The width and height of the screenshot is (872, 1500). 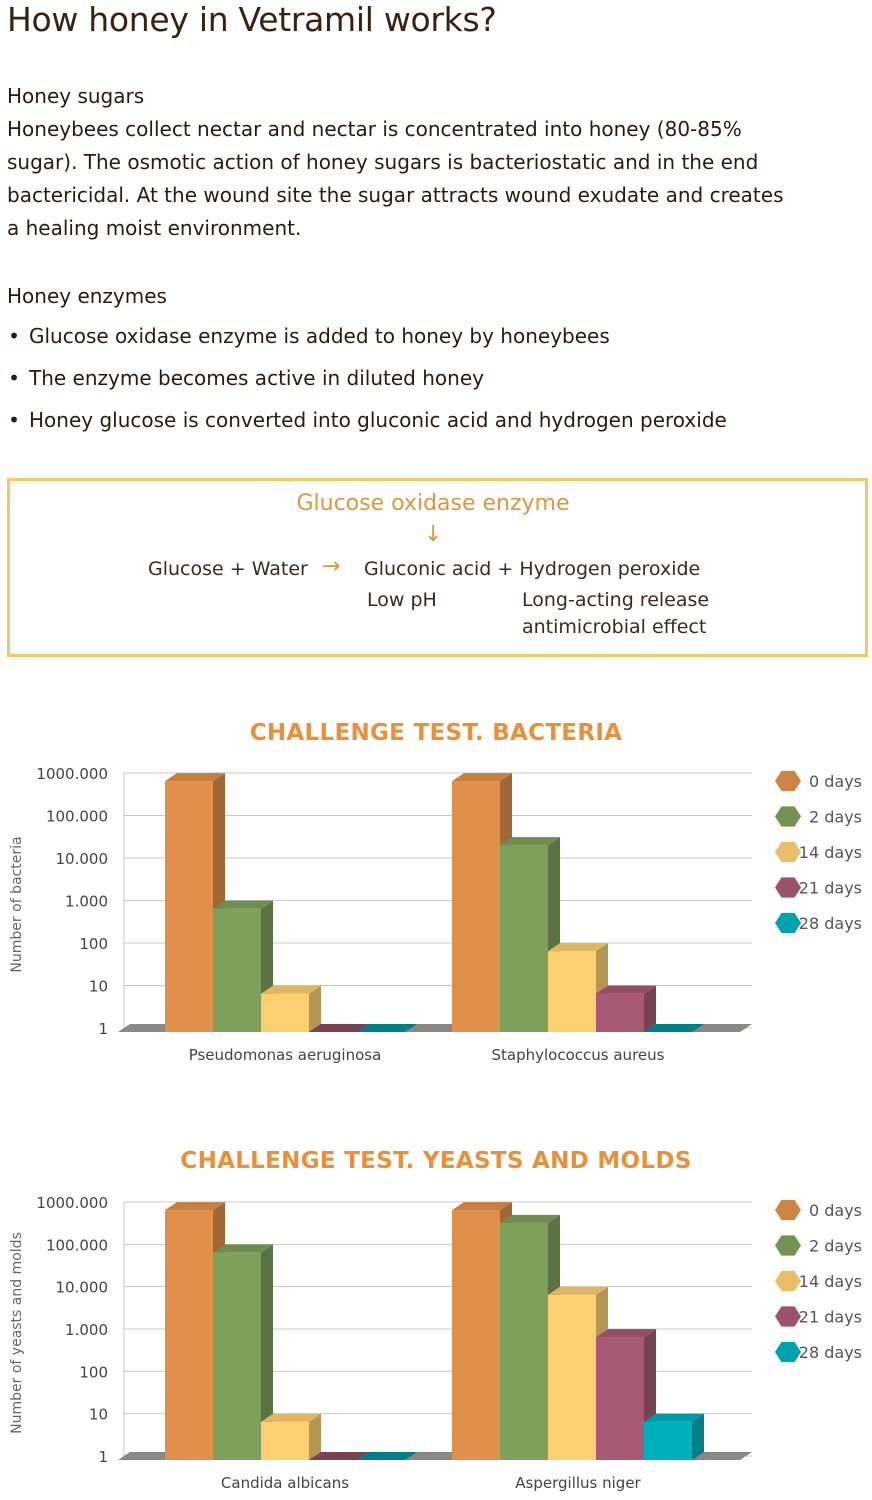 What do you see at coordinates (87, 296) in the screenshot?
I see `enzymes-heading: Honey enzymes` at bounding box center [87, 296].